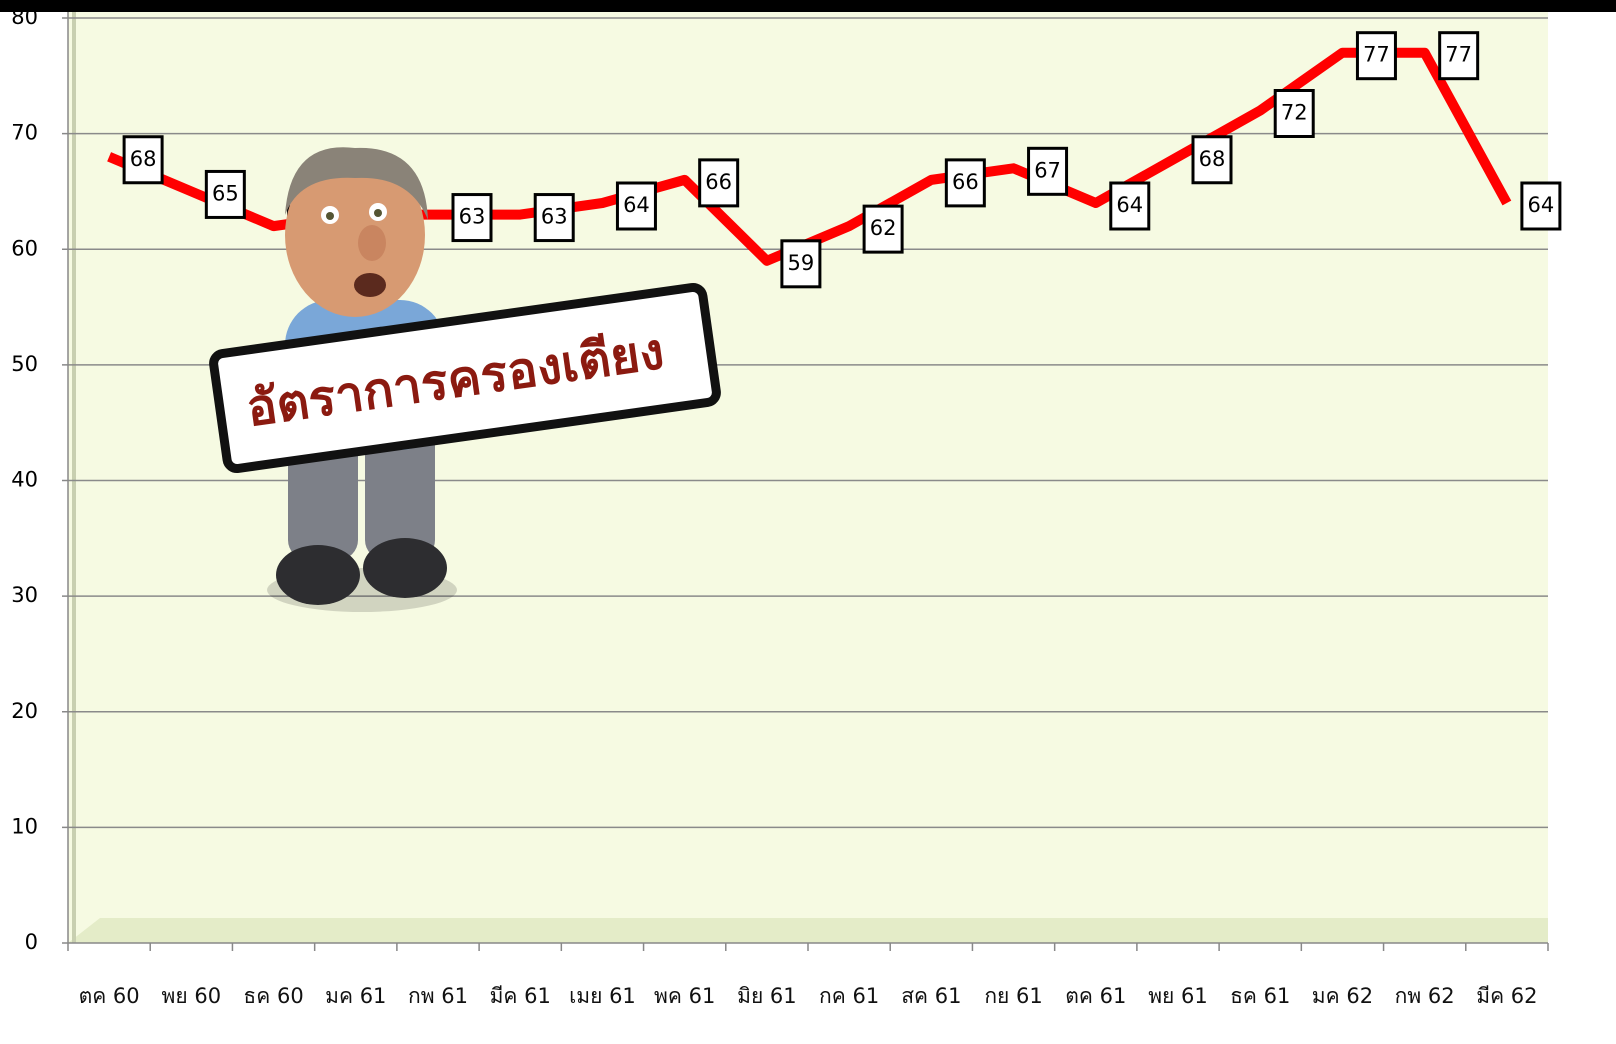 The image size is (1616, 1044). What do you see at coordinates (602, 996) in the screenshot?
I see `x-tick-label: เมย 61` at bounding box center [602, 996].